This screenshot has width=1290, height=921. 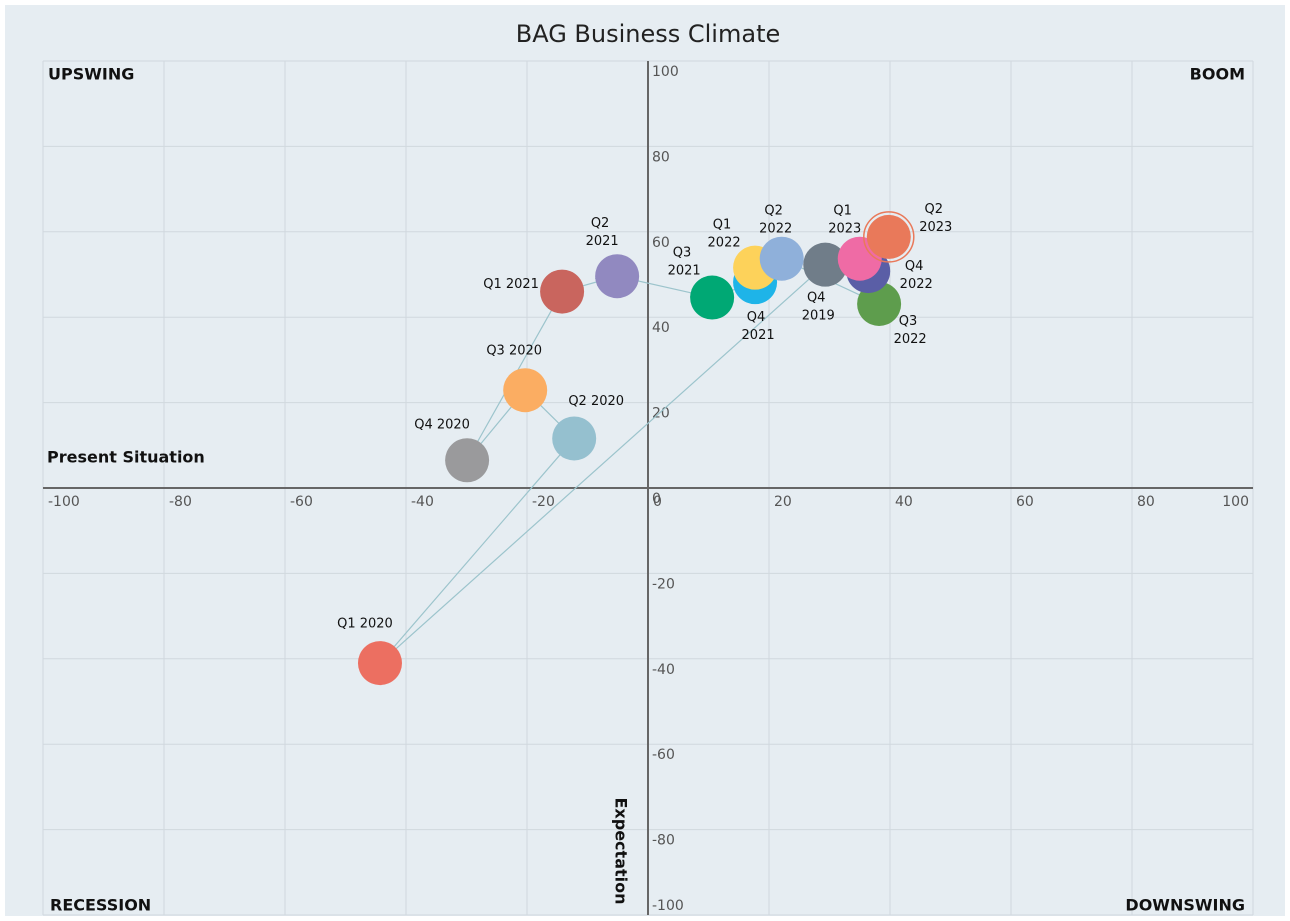 What do you see at coordinates (656, 499) in the screenshot?
I see `y-tick-label: 0` at bounding box center [656, 499].